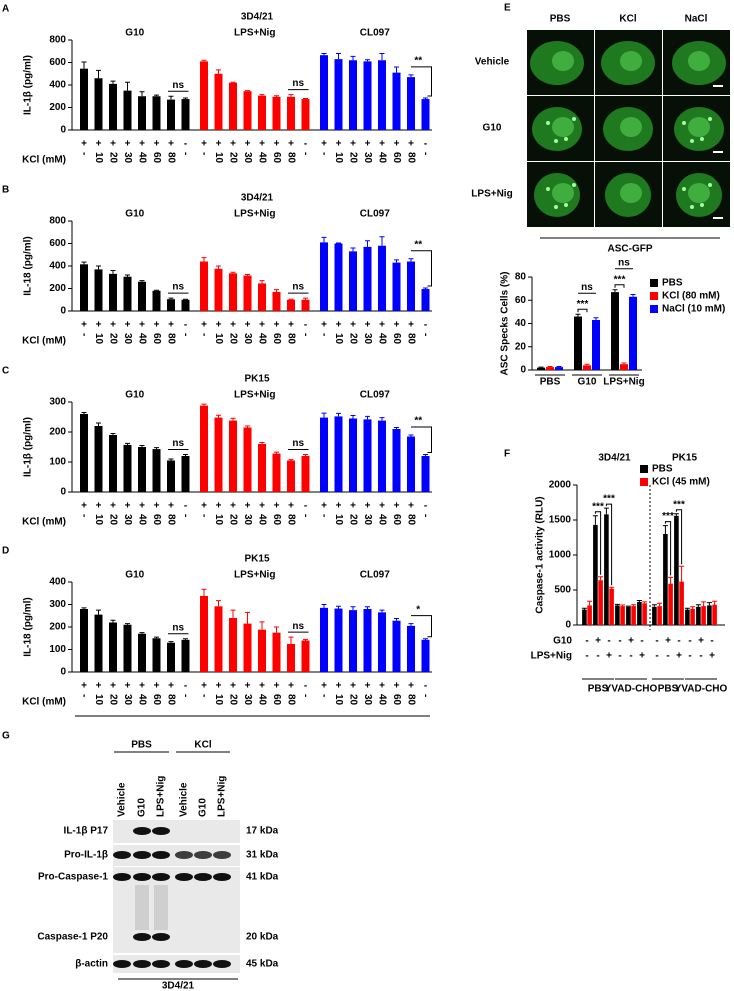 The height and width of the screenshot is (991, 734). Describe the element at coordinates (178, 986) in the screenshot. I see `footer-label: 3D4/21` at that location.